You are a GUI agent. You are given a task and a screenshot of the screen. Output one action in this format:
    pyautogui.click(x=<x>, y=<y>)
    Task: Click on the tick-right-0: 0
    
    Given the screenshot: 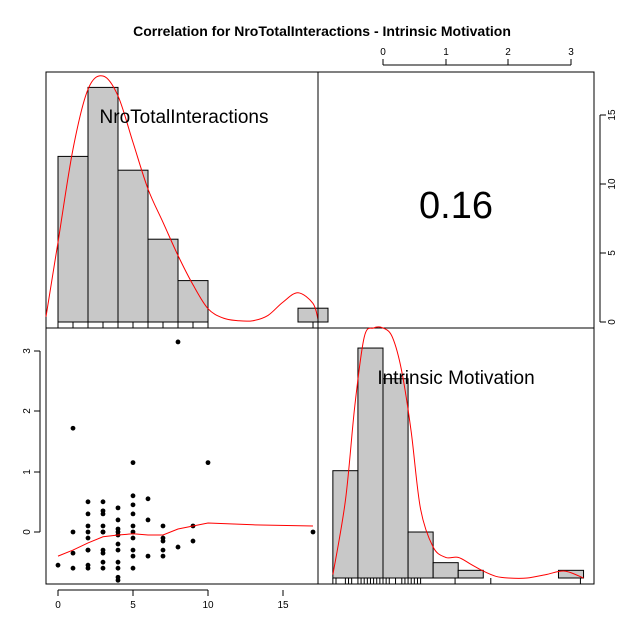 What is the action you would take?
    pyautogui.click(x=609, y=322)
    